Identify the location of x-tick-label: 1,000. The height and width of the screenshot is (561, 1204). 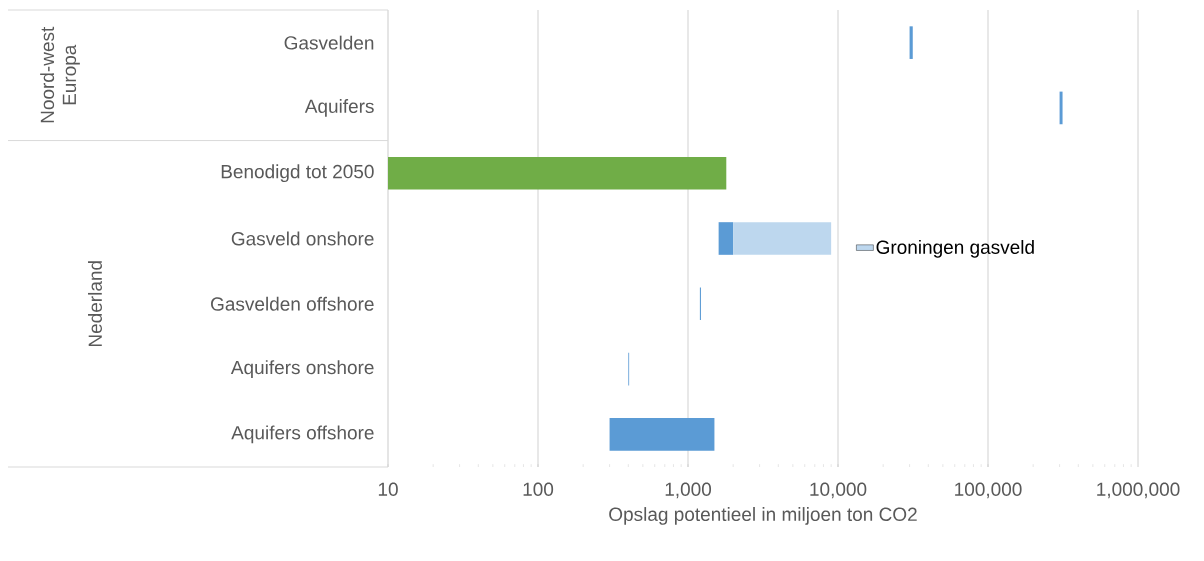
(688, 490).